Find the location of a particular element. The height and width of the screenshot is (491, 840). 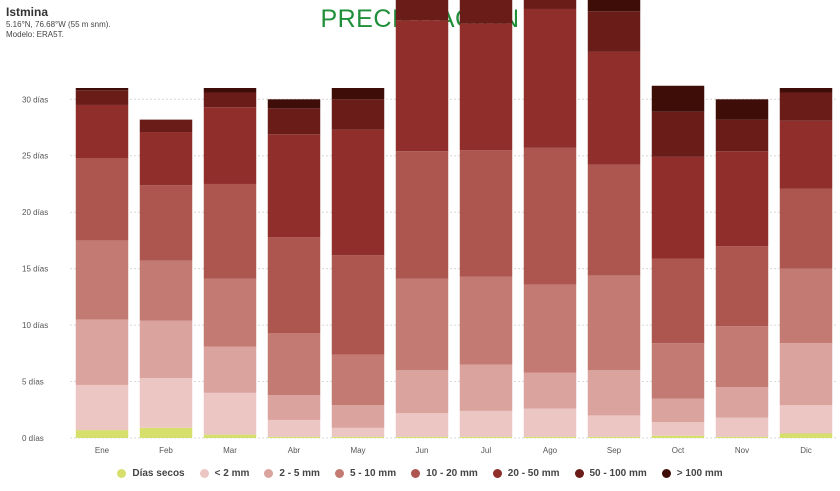

legend-label: Días secos is located at coordinates (158, 473).